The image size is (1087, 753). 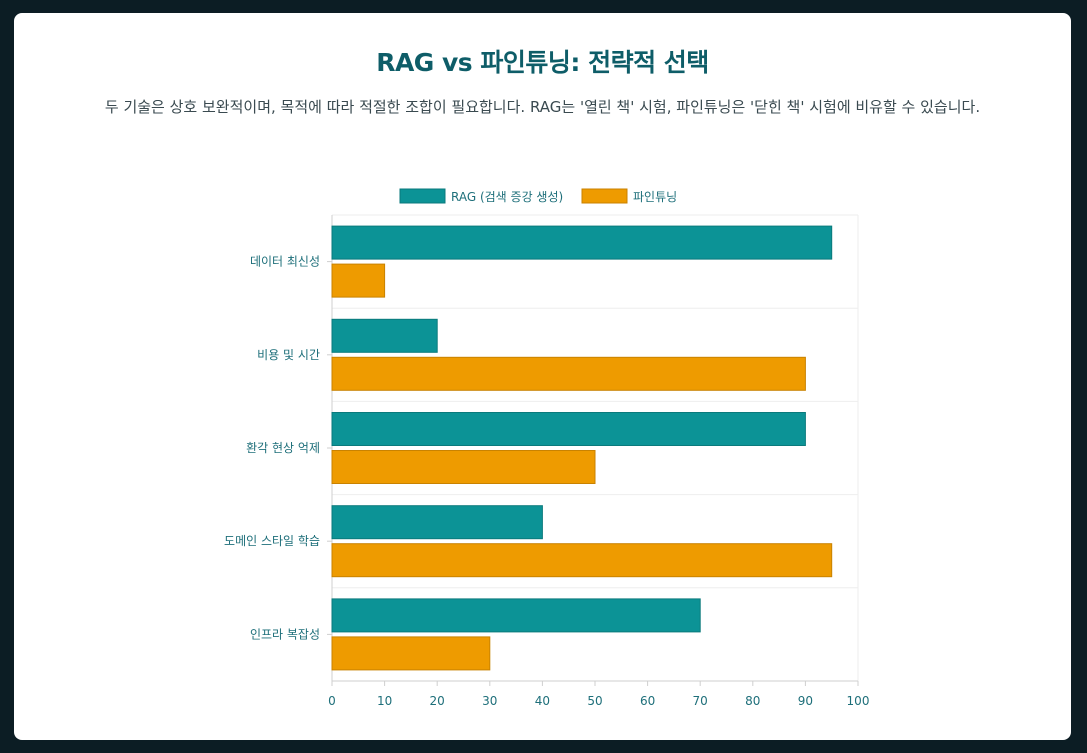 What do you see at coordinates (489, 701) in the screenshot?
I see `x-tick-label-30: 30` at bounding box center [489, 701].